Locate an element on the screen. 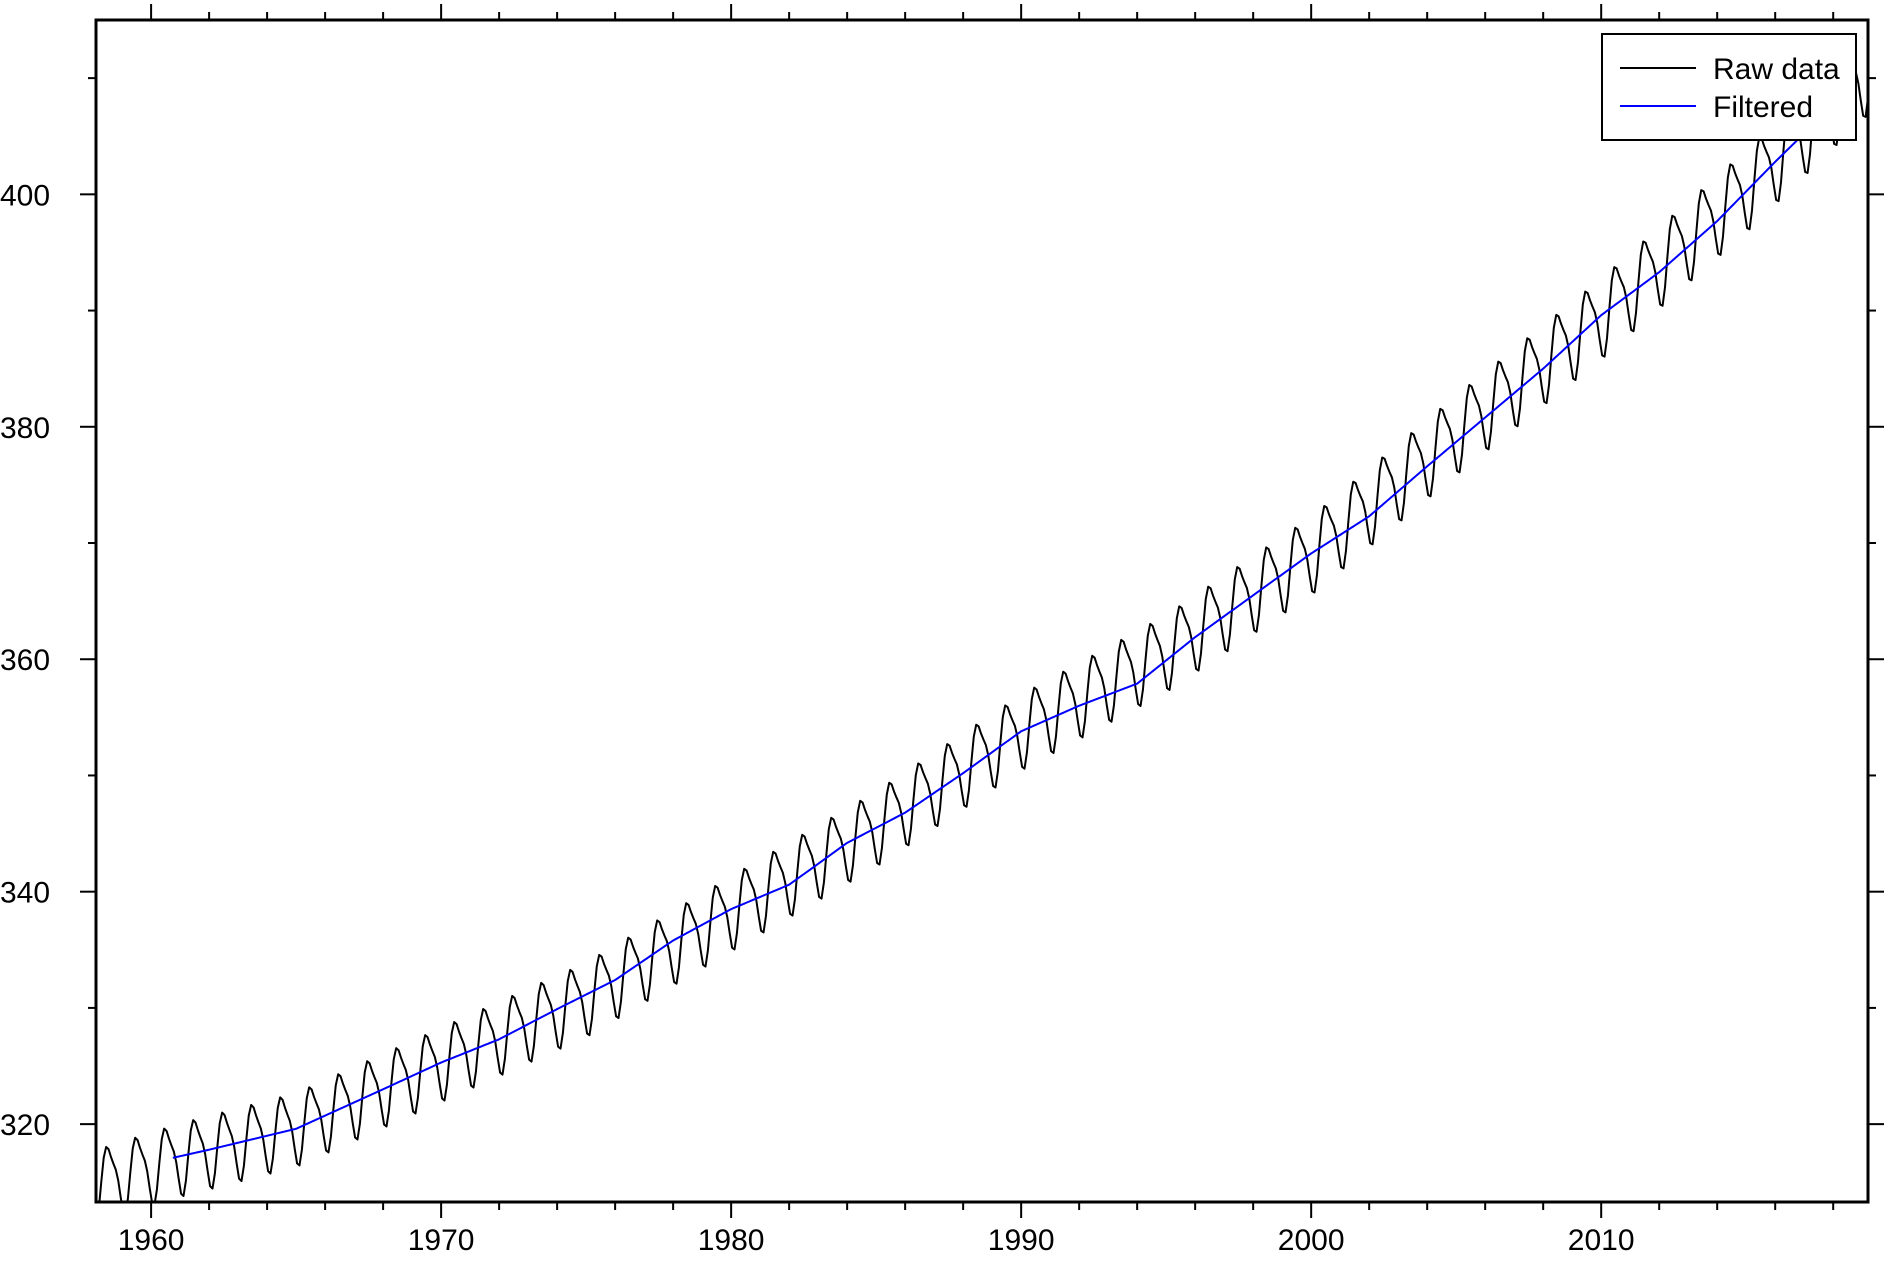 The image size is (1888, 1263). x-tick-label: 2010 is located at coordinates (1601, 1240).